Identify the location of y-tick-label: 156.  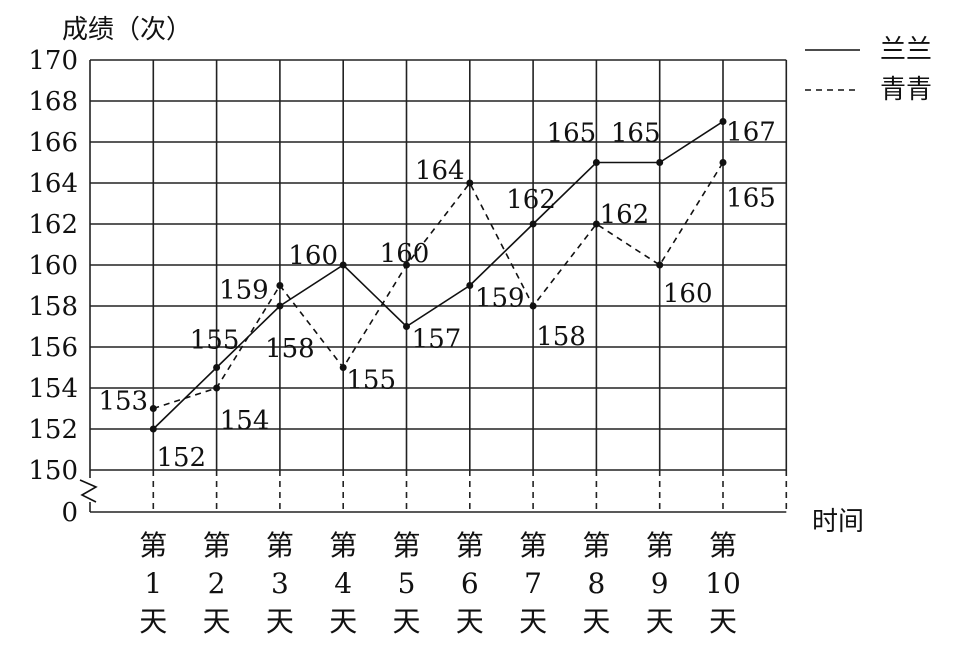
(53, 348).